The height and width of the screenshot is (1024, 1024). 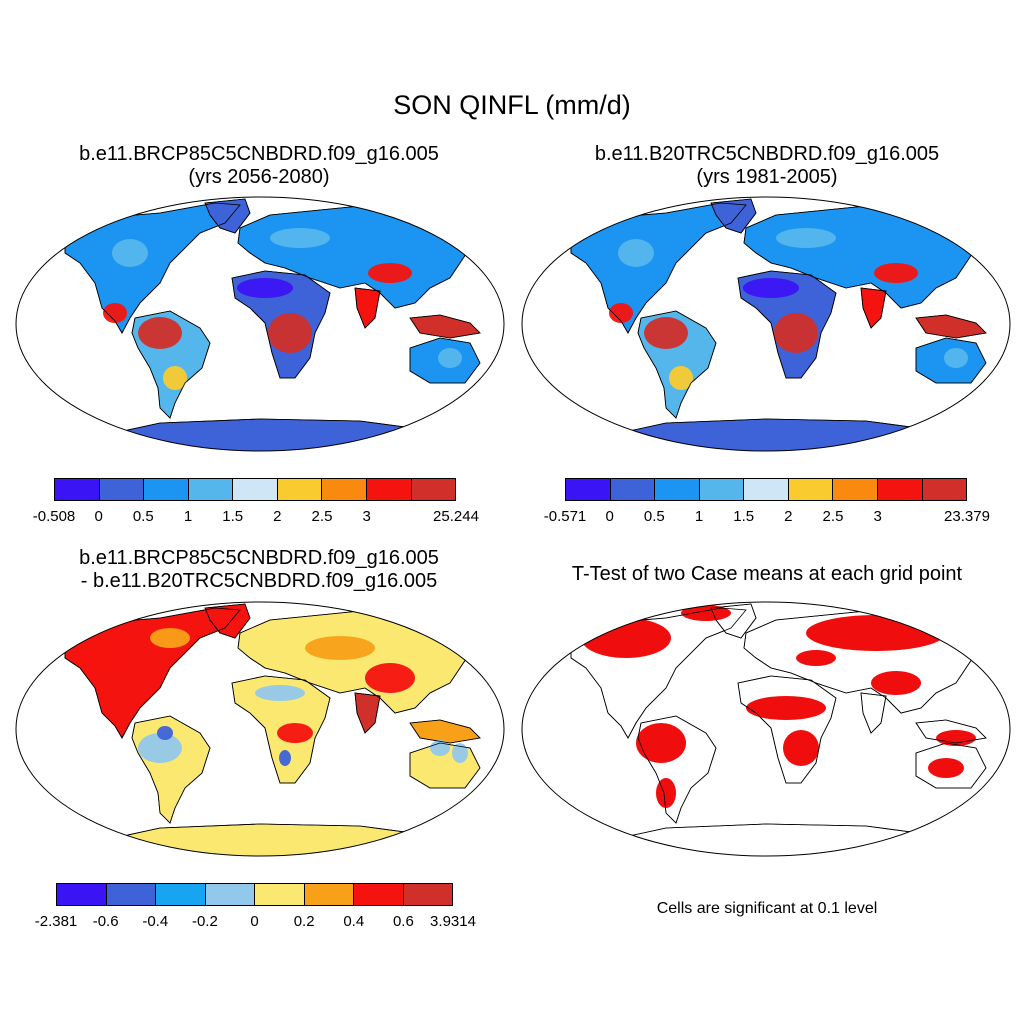 What do you see at coordinates (277, 516) in the screenshot?
I see `colorbar-tick-label: 2` at bounding box center [277, 516].